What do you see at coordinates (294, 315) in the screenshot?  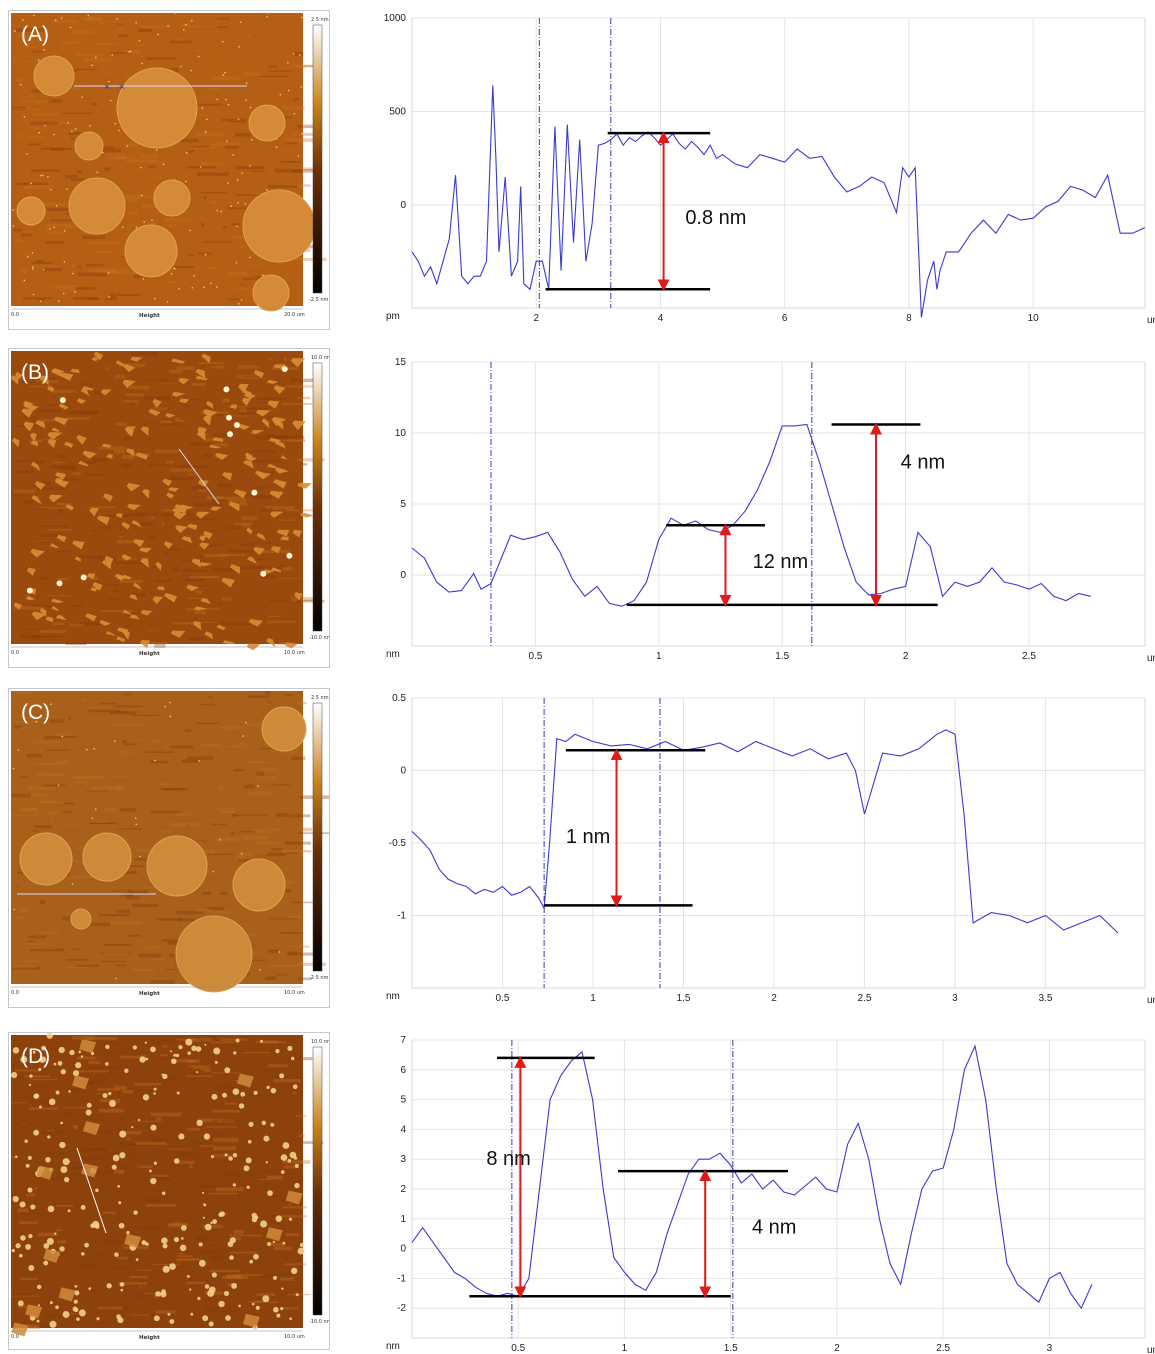 I see `axis-end-label: 20.0 um` at bounding box center [294, 315].